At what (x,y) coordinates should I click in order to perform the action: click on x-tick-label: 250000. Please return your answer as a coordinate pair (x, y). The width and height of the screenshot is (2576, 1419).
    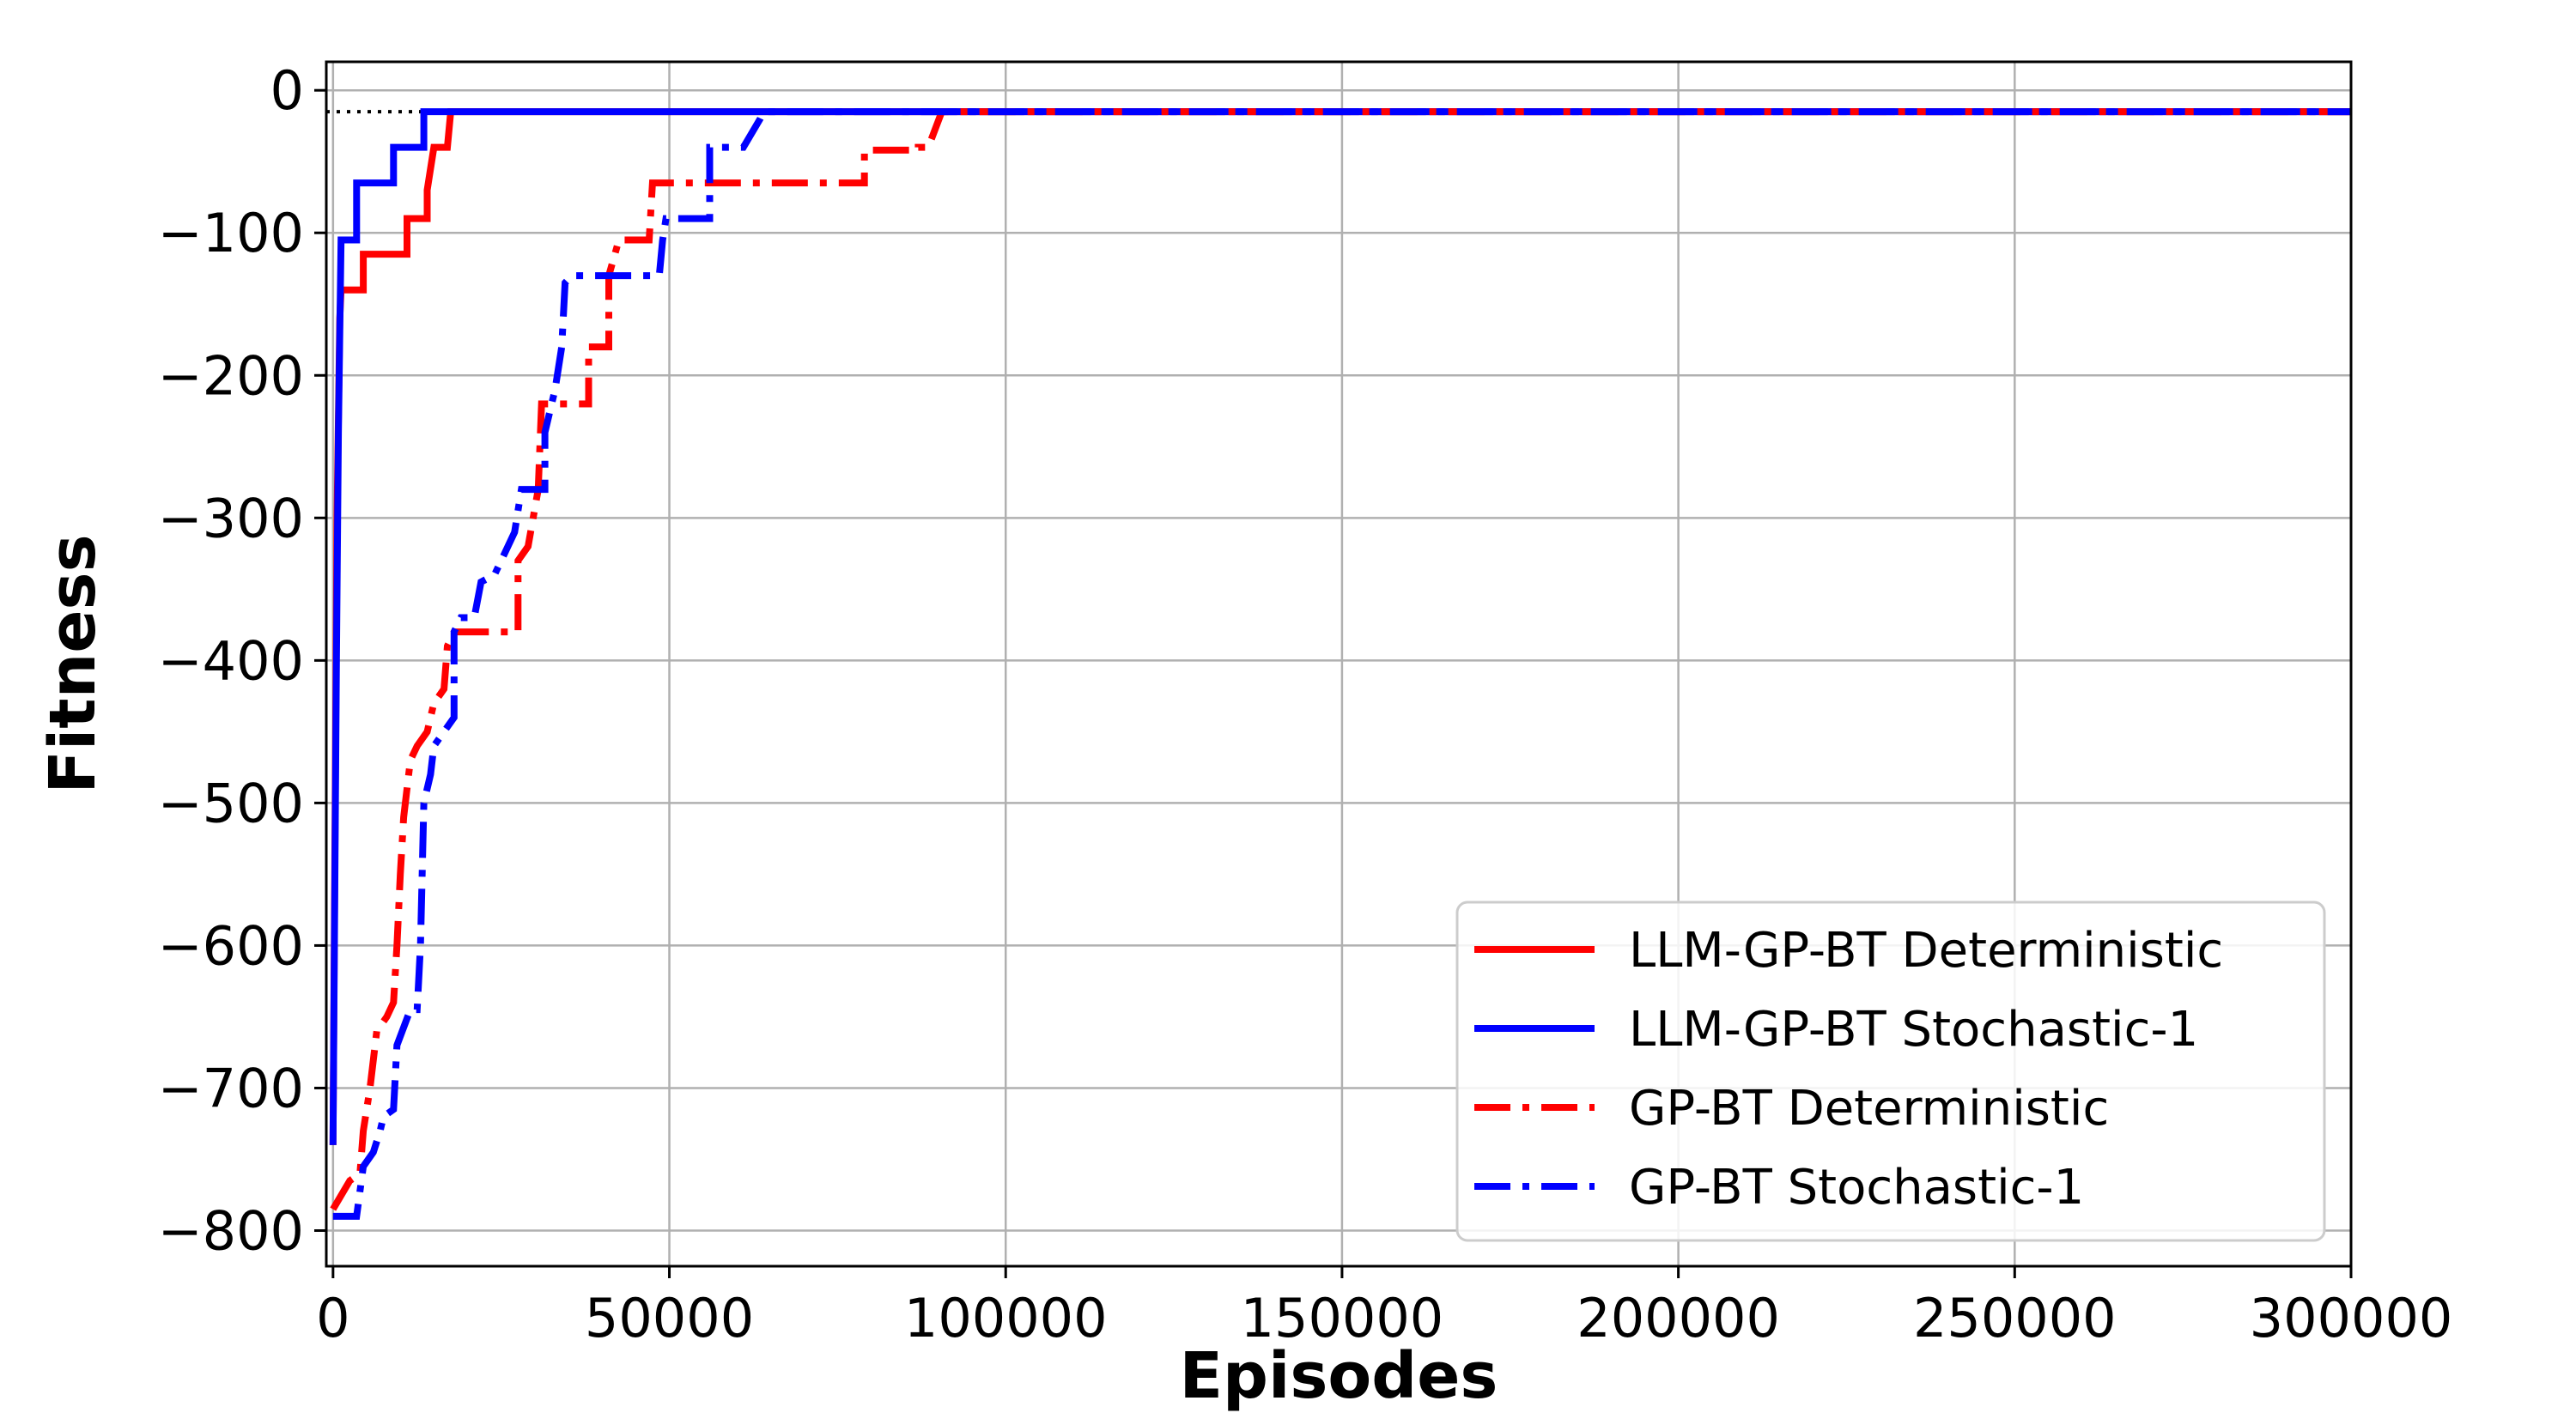
    Looking at the image, I should click on (2015, 1318).